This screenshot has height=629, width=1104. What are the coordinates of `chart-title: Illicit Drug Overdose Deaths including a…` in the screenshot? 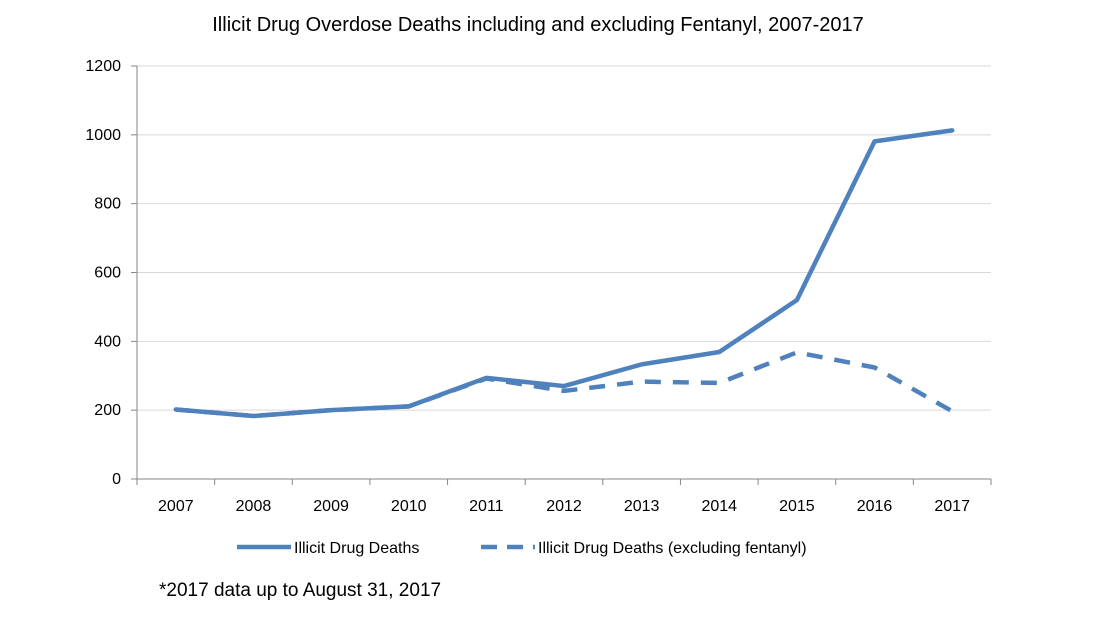 It's located at (538, 25).